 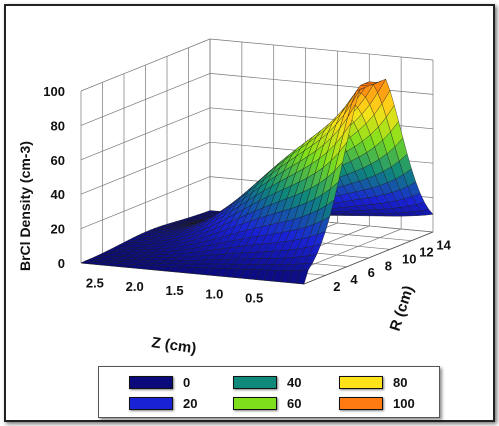 I want to click on value-tick-label: 0, so click(x=61, y=263).